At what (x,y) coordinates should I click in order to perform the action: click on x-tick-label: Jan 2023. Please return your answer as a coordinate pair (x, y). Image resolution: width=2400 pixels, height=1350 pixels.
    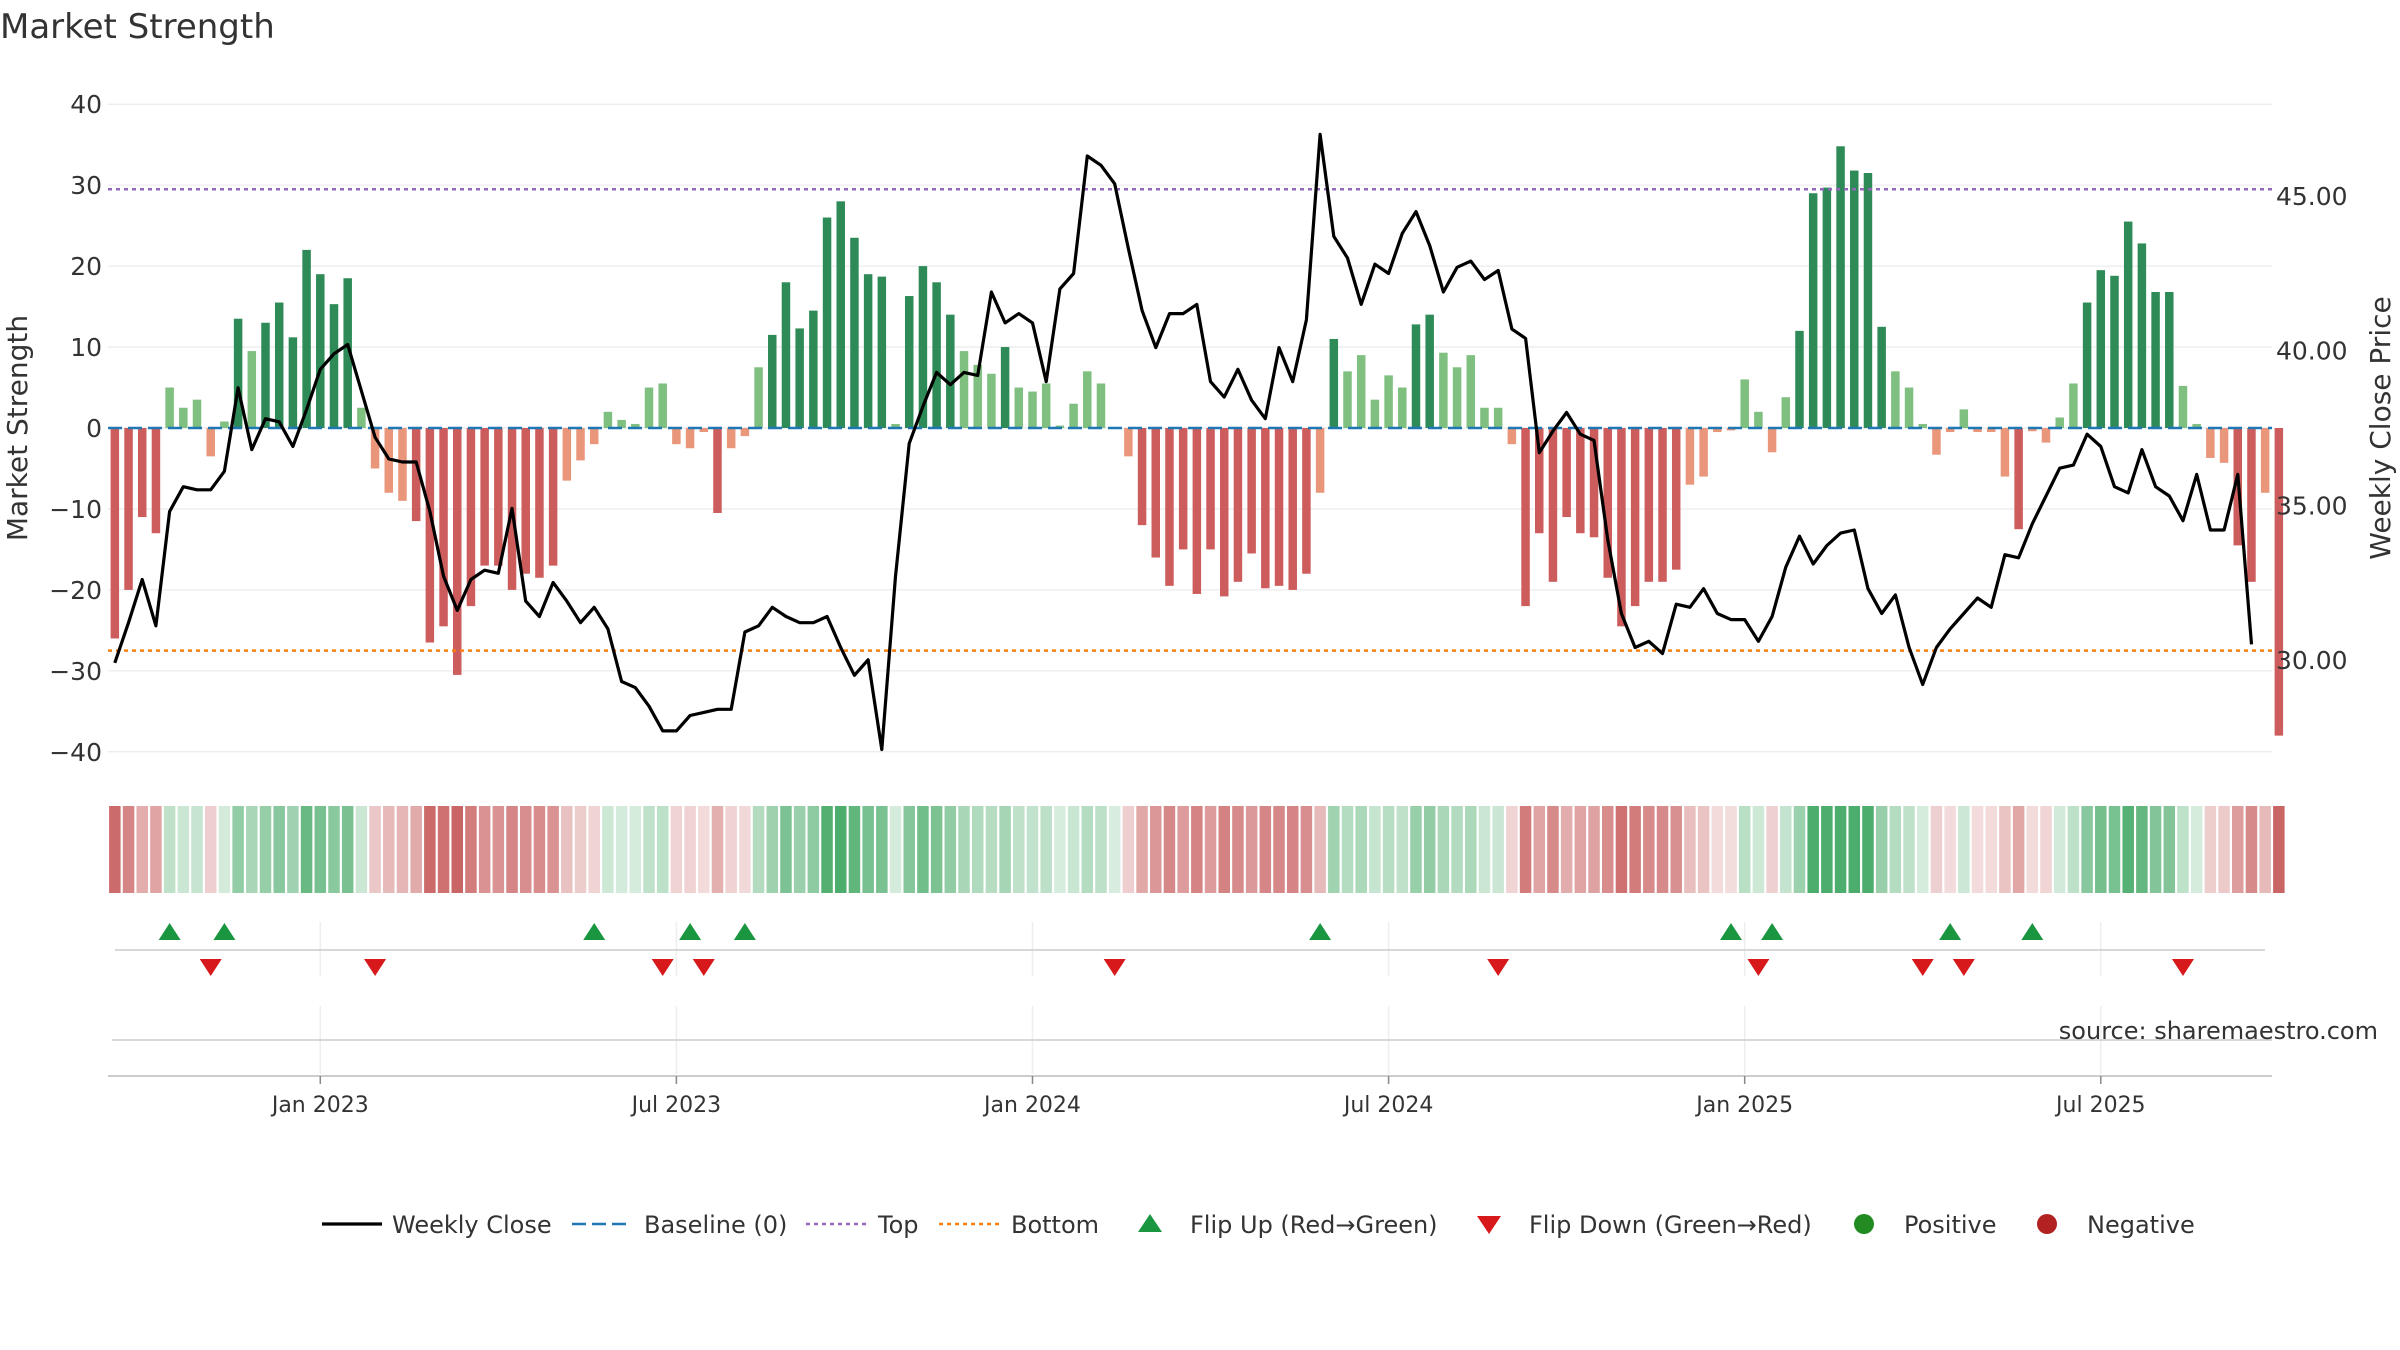
    Looking at the image, I should click on (319, 1105).